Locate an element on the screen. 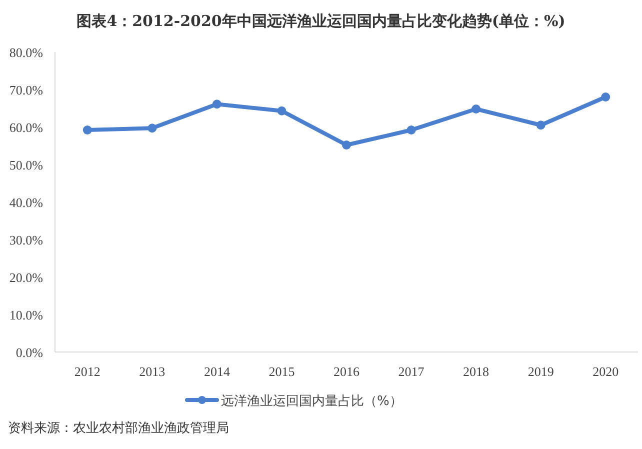 The image size is (642, 449). y-tick-label: 20.0% is located at coordinates (26, 277).